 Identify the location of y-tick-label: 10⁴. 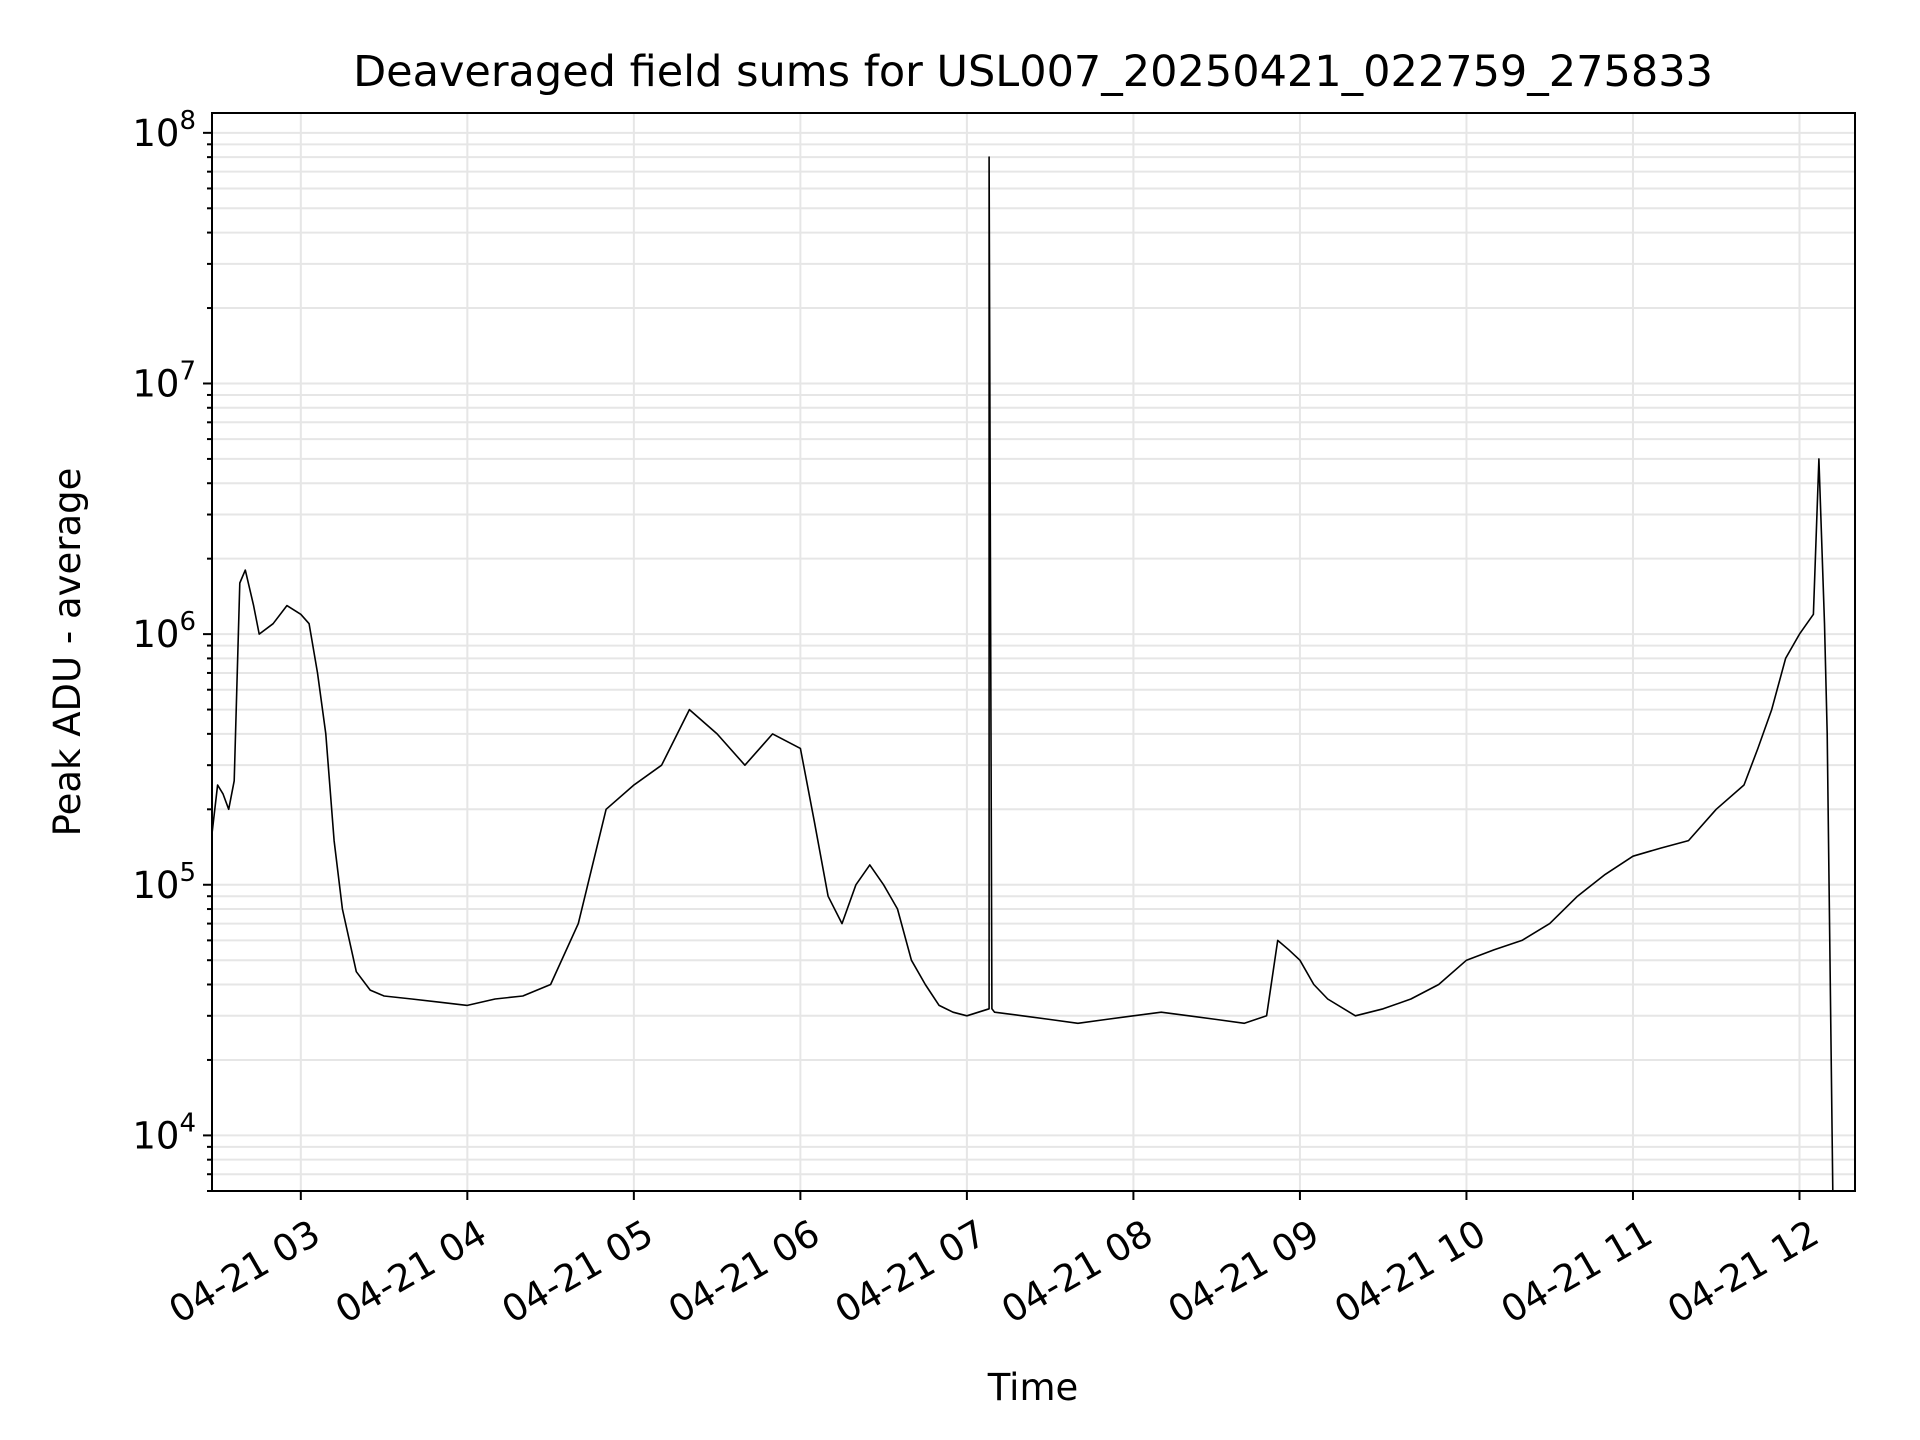
(164, 1132).